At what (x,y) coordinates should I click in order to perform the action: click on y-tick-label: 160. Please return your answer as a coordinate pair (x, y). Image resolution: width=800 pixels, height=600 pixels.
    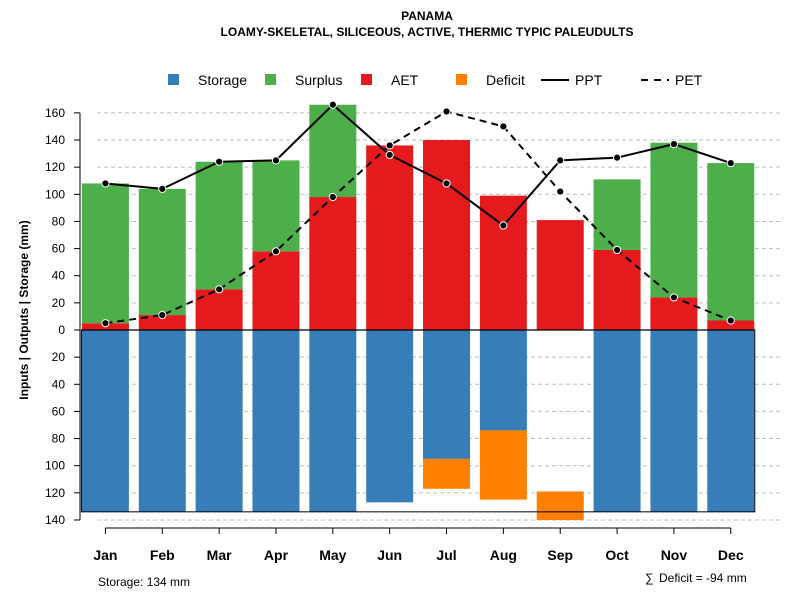
    Looking at the image, I should click on (55, 113).